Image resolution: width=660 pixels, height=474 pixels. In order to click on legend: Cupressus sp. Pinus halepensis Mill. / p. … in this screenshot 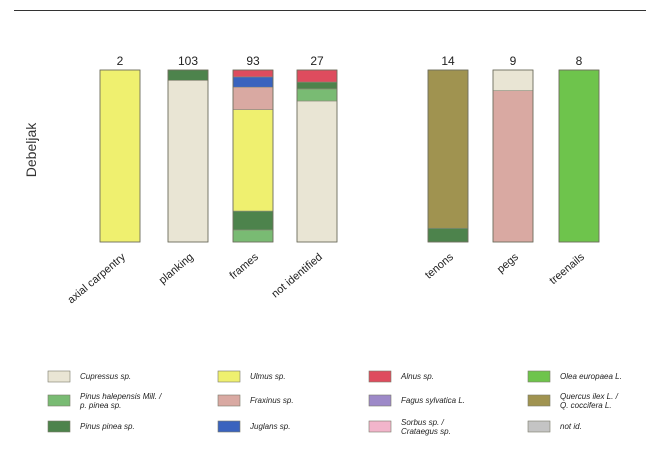, I will do `click(334, 403)`.